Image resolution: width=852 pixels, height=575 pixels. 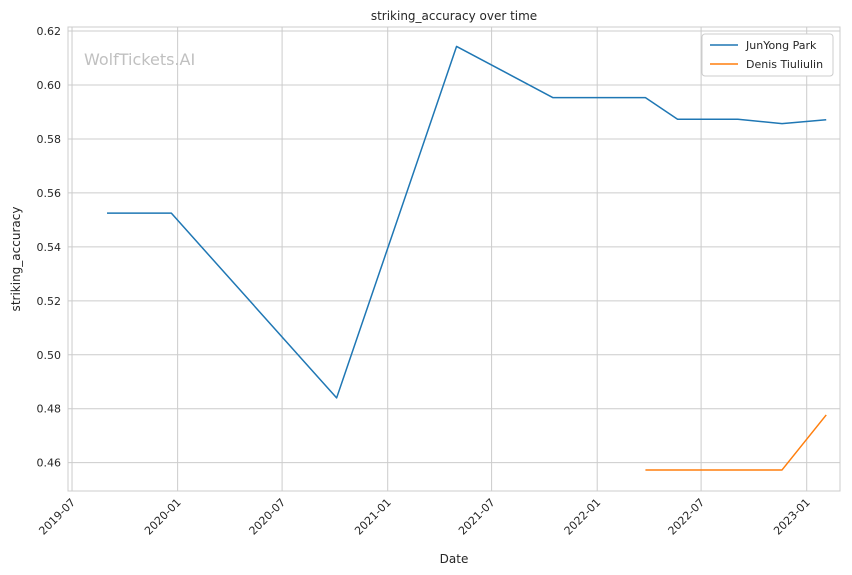 I want to click on y-axis-label: striking_accuracy, so click(x=16, y=259).